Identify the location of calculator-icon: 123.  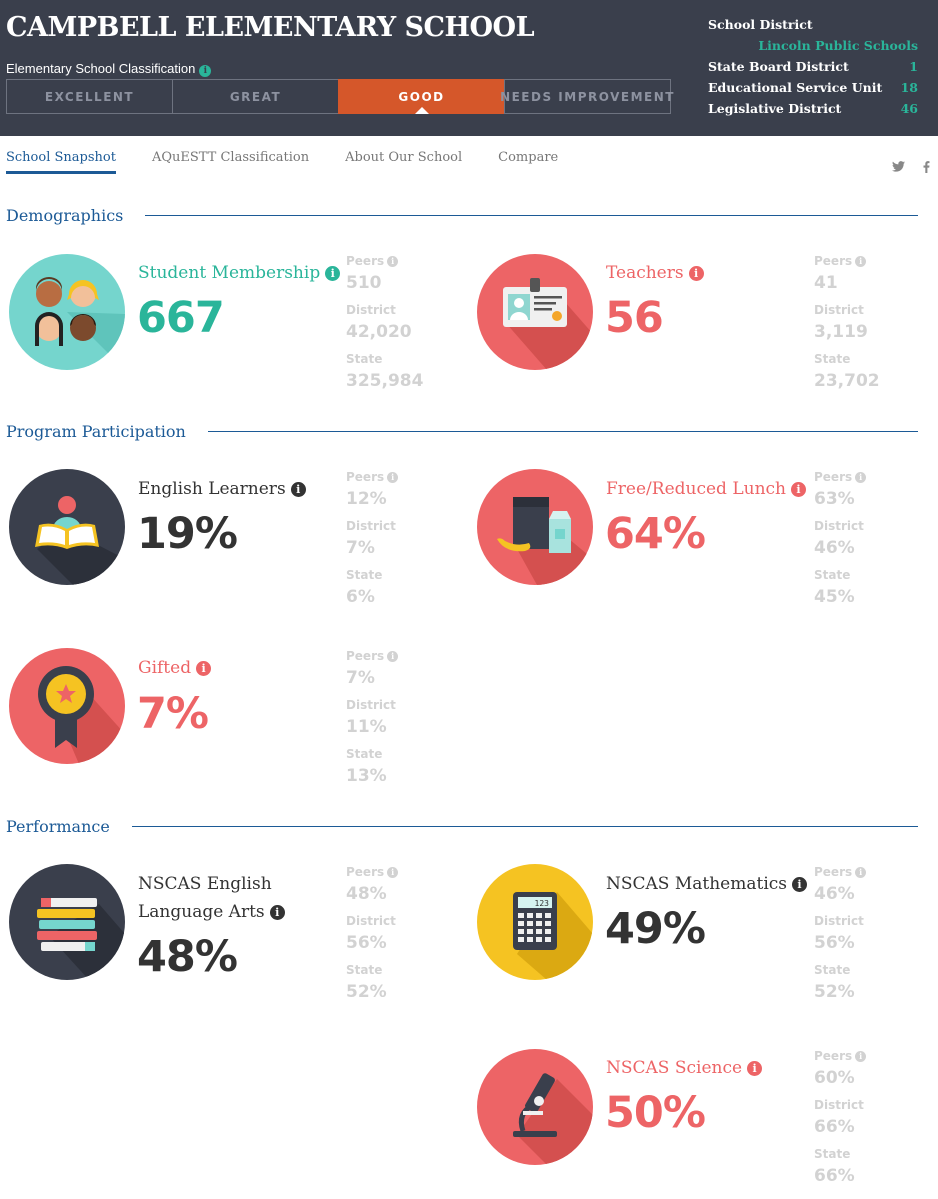
(535, 922).